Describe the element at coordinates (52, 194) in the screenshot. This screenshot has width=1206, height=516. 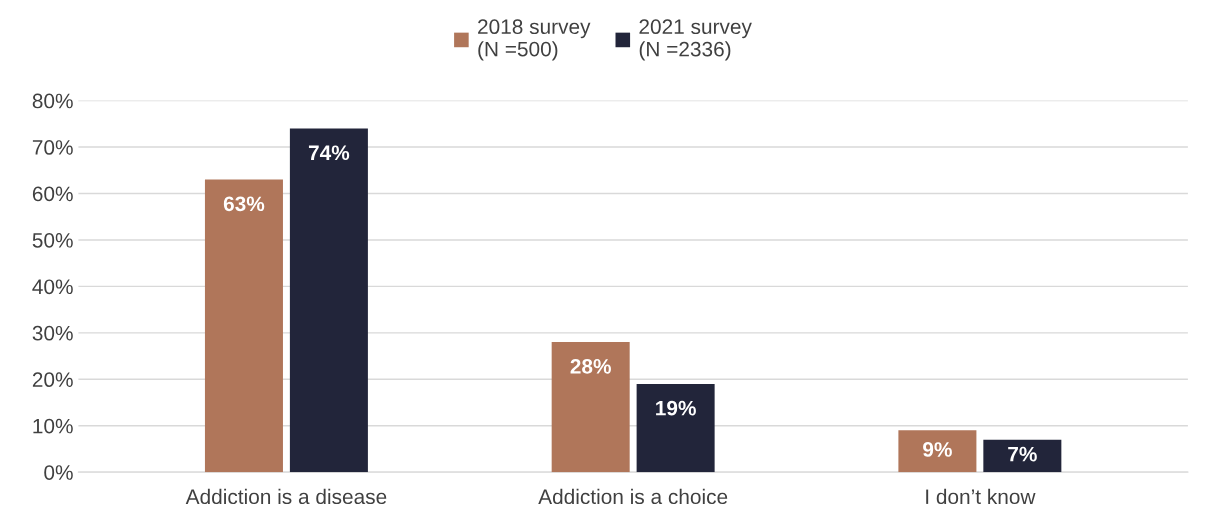
I see `y-tick-label: 60%` at that location.